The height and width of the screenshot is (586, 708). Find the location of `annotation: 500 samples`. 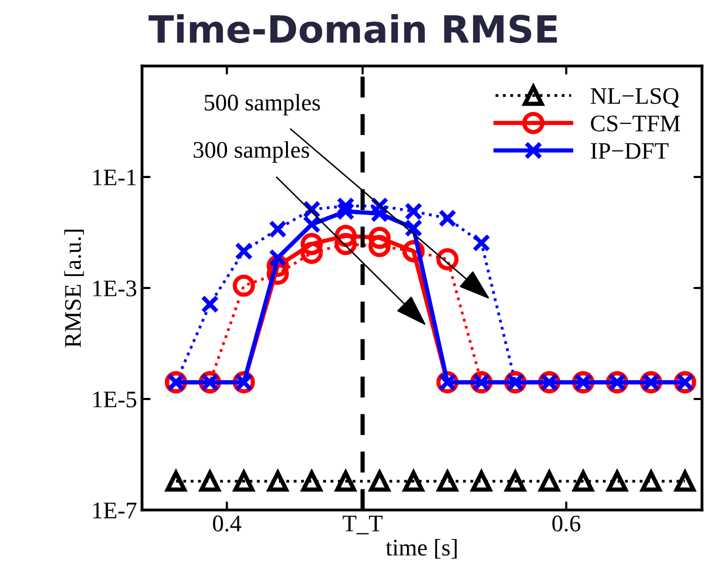

annotation: 500 samples is located at coordinates (262, 105).